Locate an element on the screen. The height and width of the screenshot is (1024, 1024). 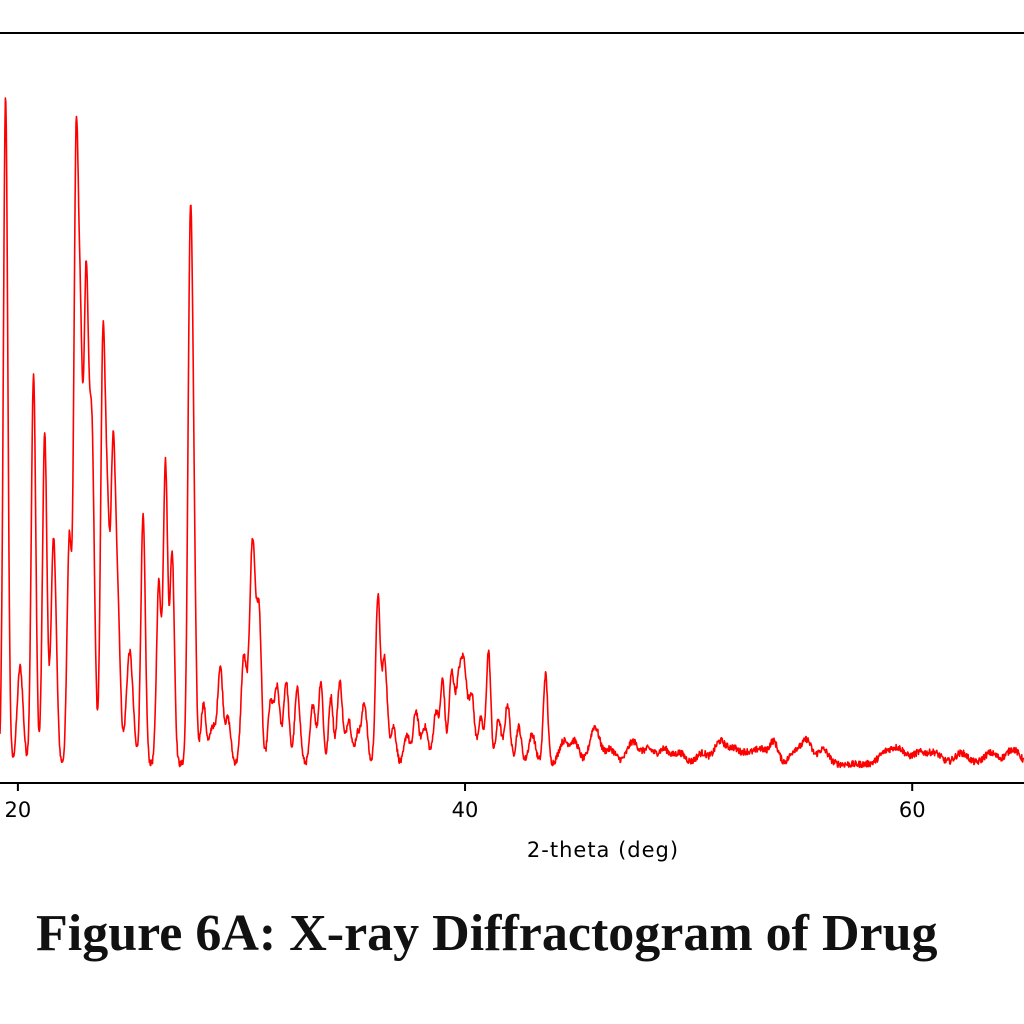
figure-caption: Figure 6A: X-ray Diffractogram of Drug is located at coordinates (487, 933).